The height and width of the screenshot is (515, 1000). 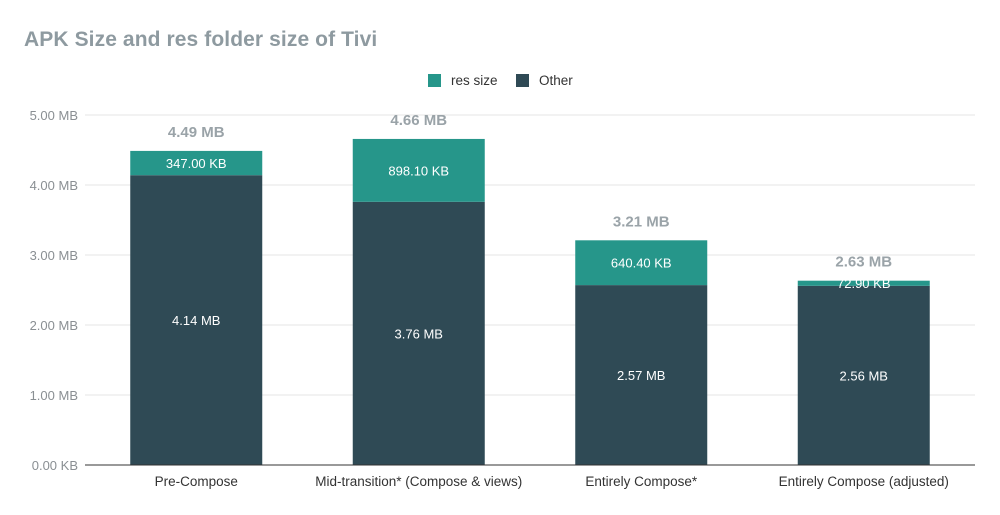 I want to click on data-label: 640.40 KB, so click(x=641, y=263).